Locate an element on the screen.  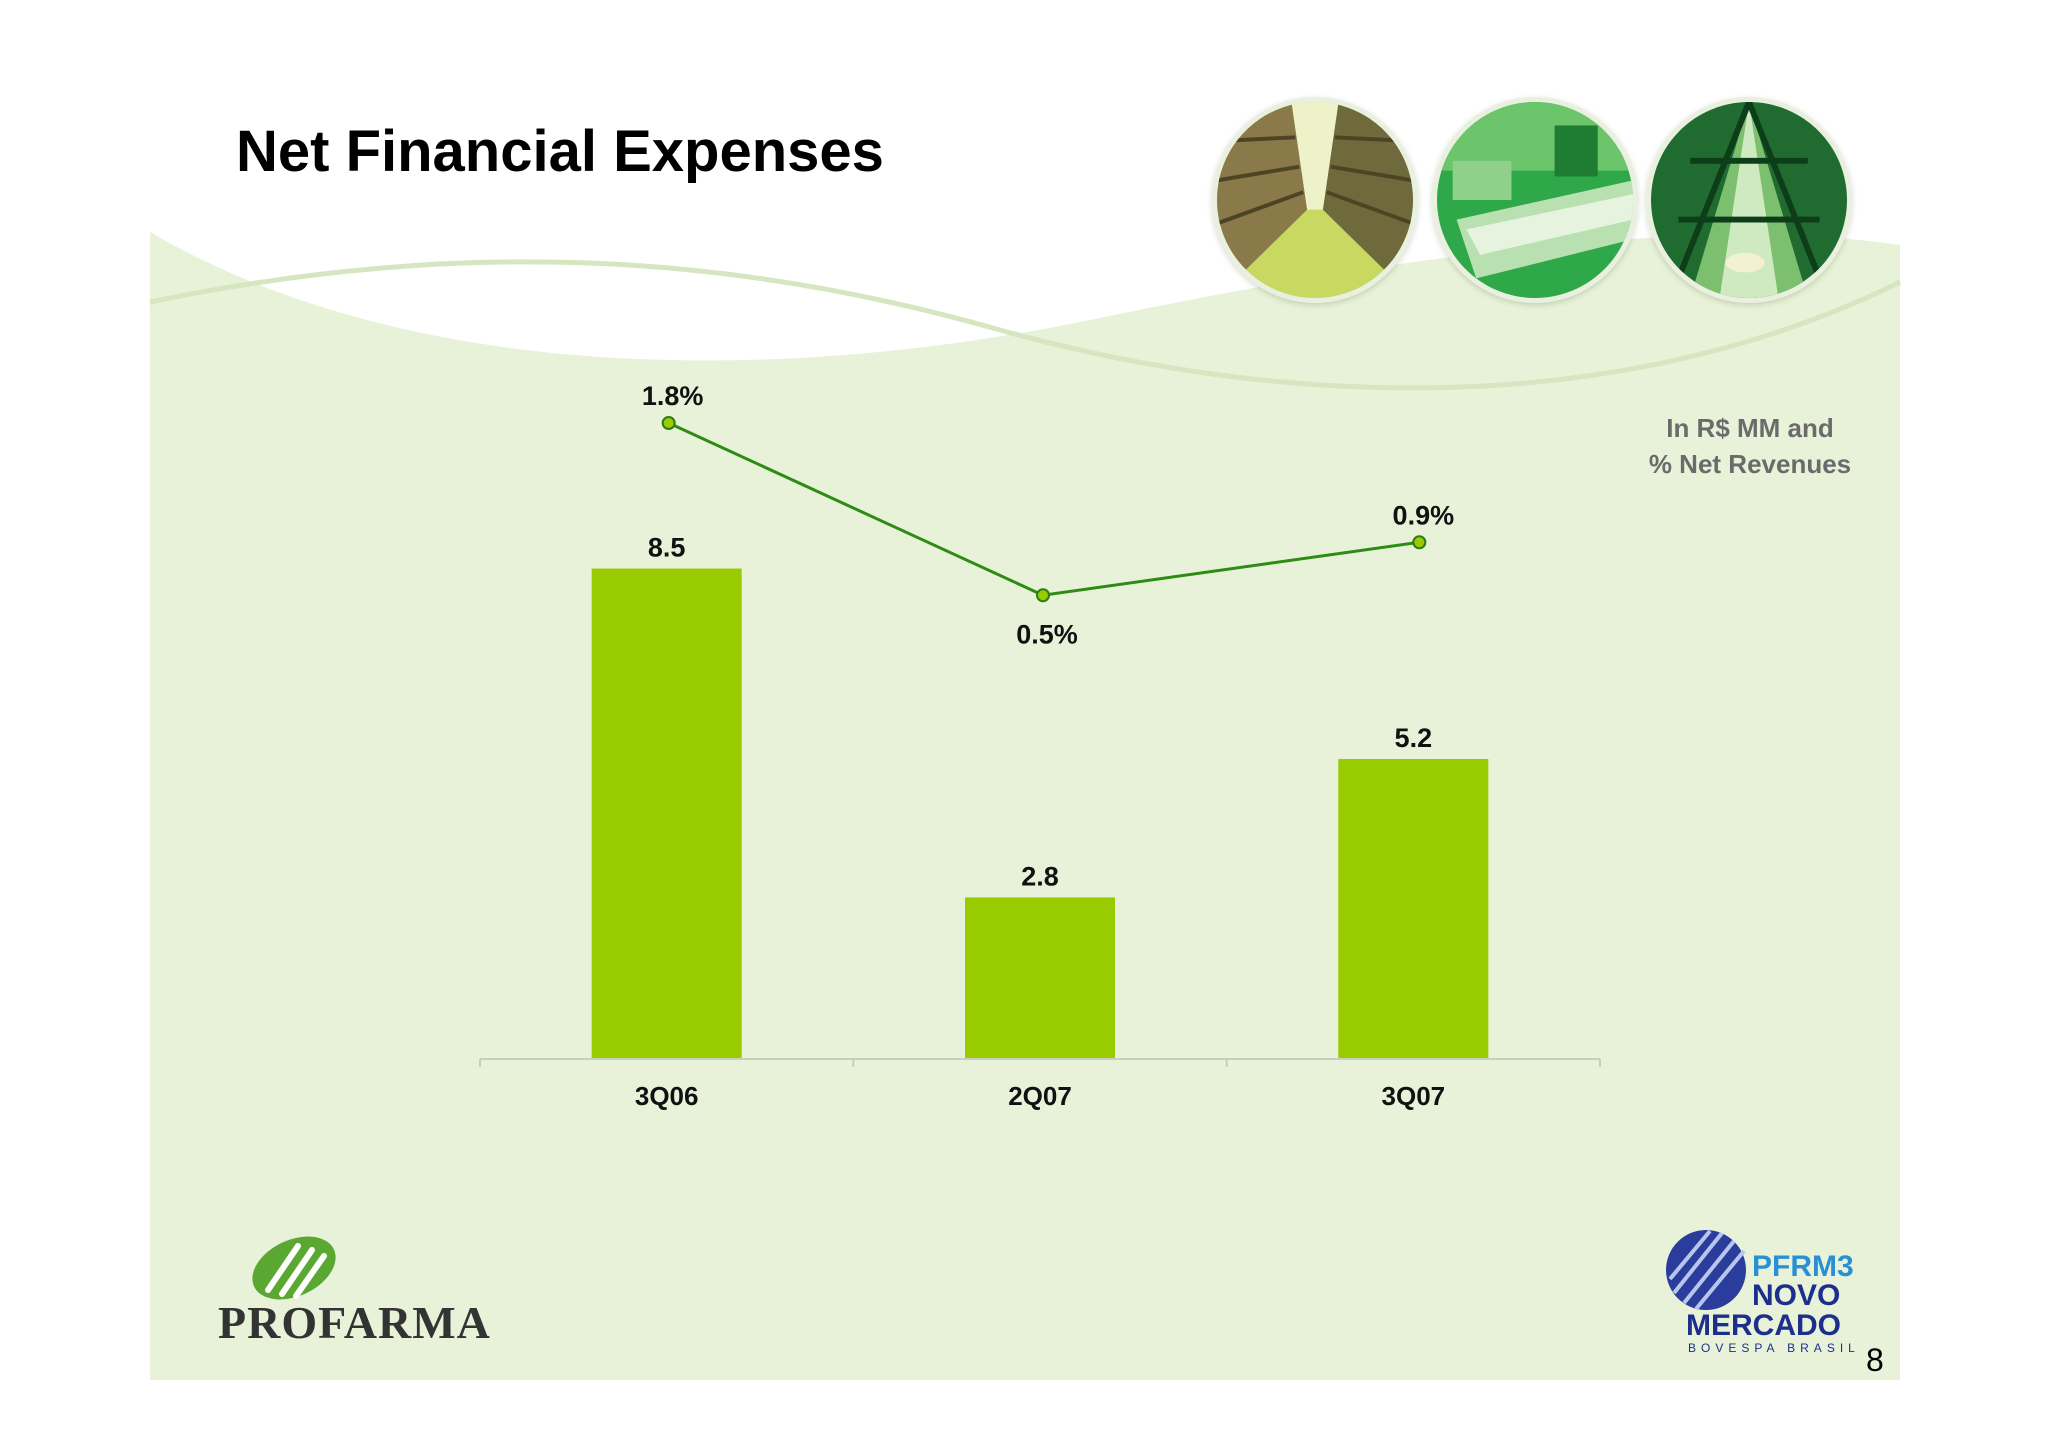
x-tick-label: 3Q06 is located at coordinates (667, 1096).